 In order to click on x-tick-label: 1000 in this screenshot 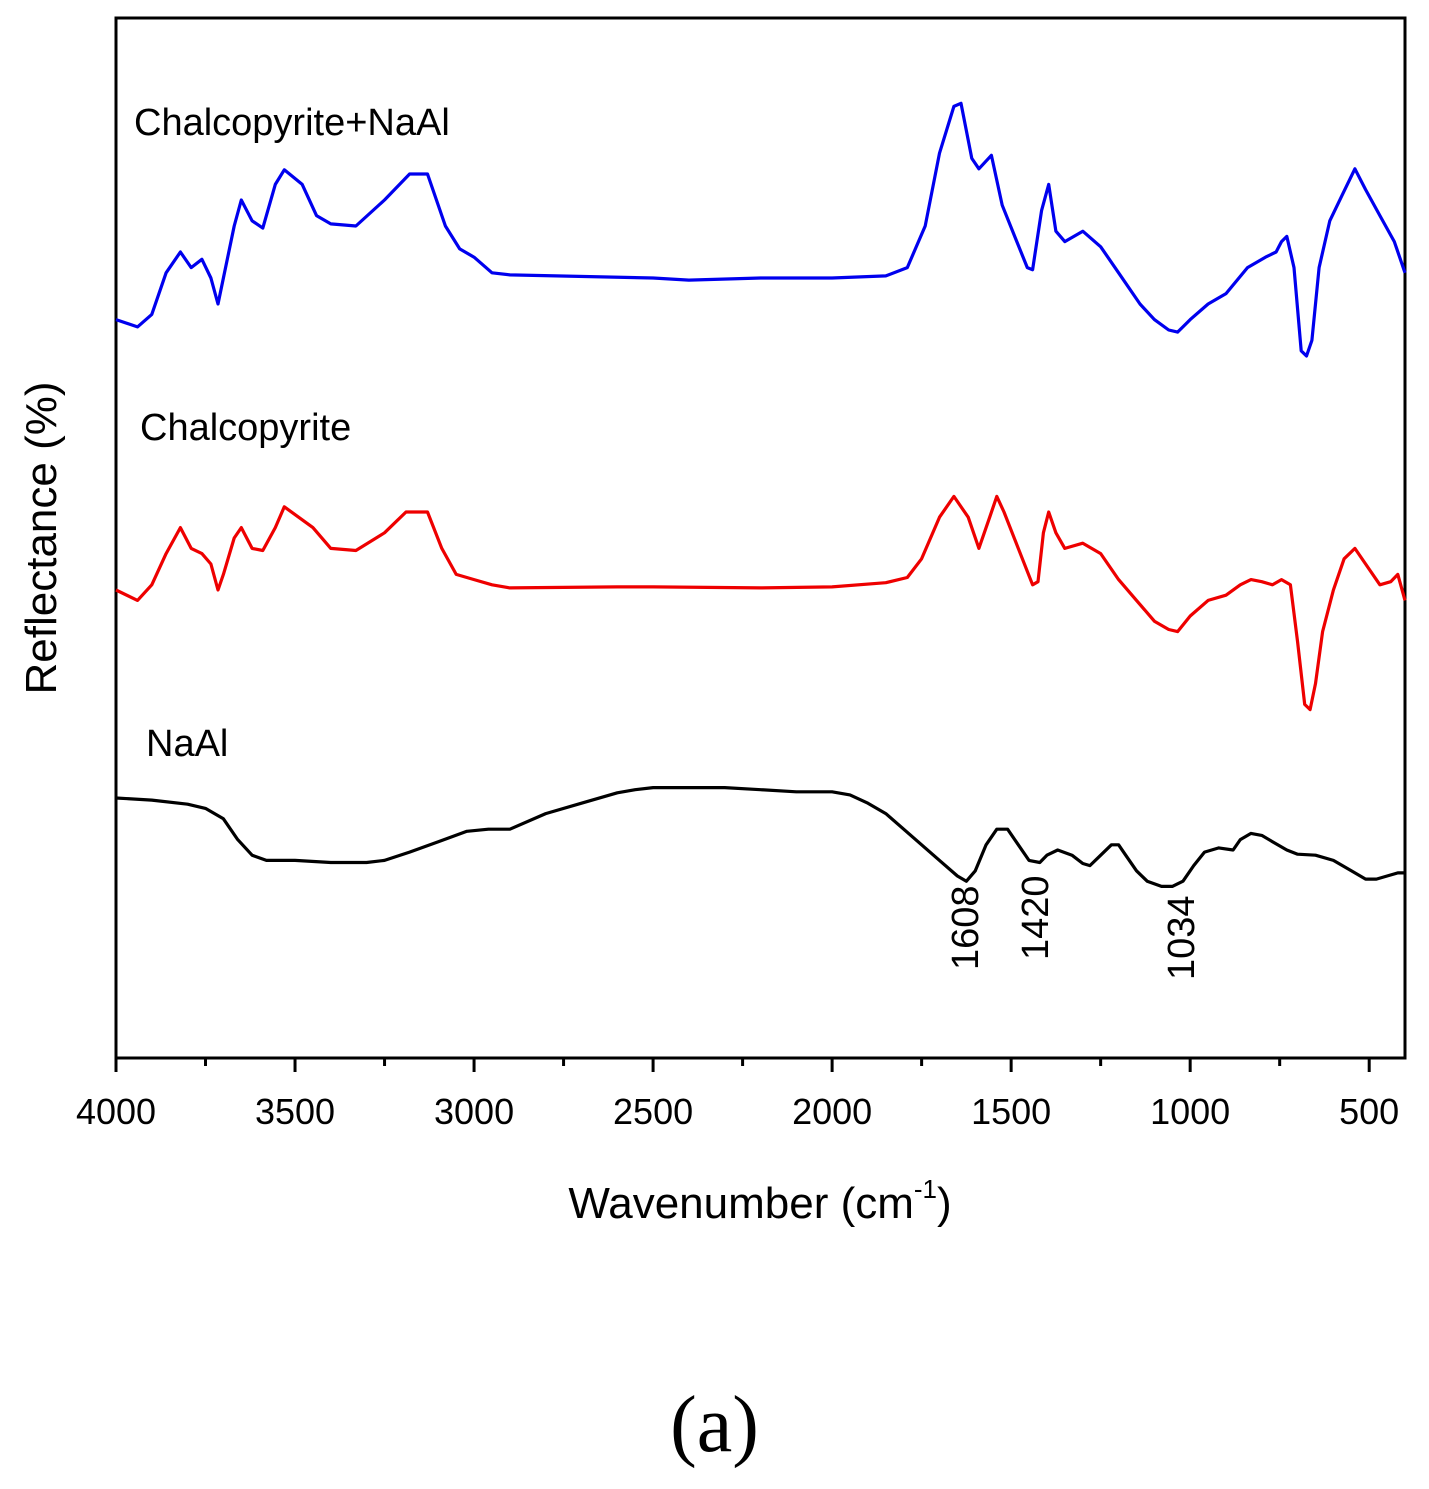, I will do `click(1190, 1111)`.